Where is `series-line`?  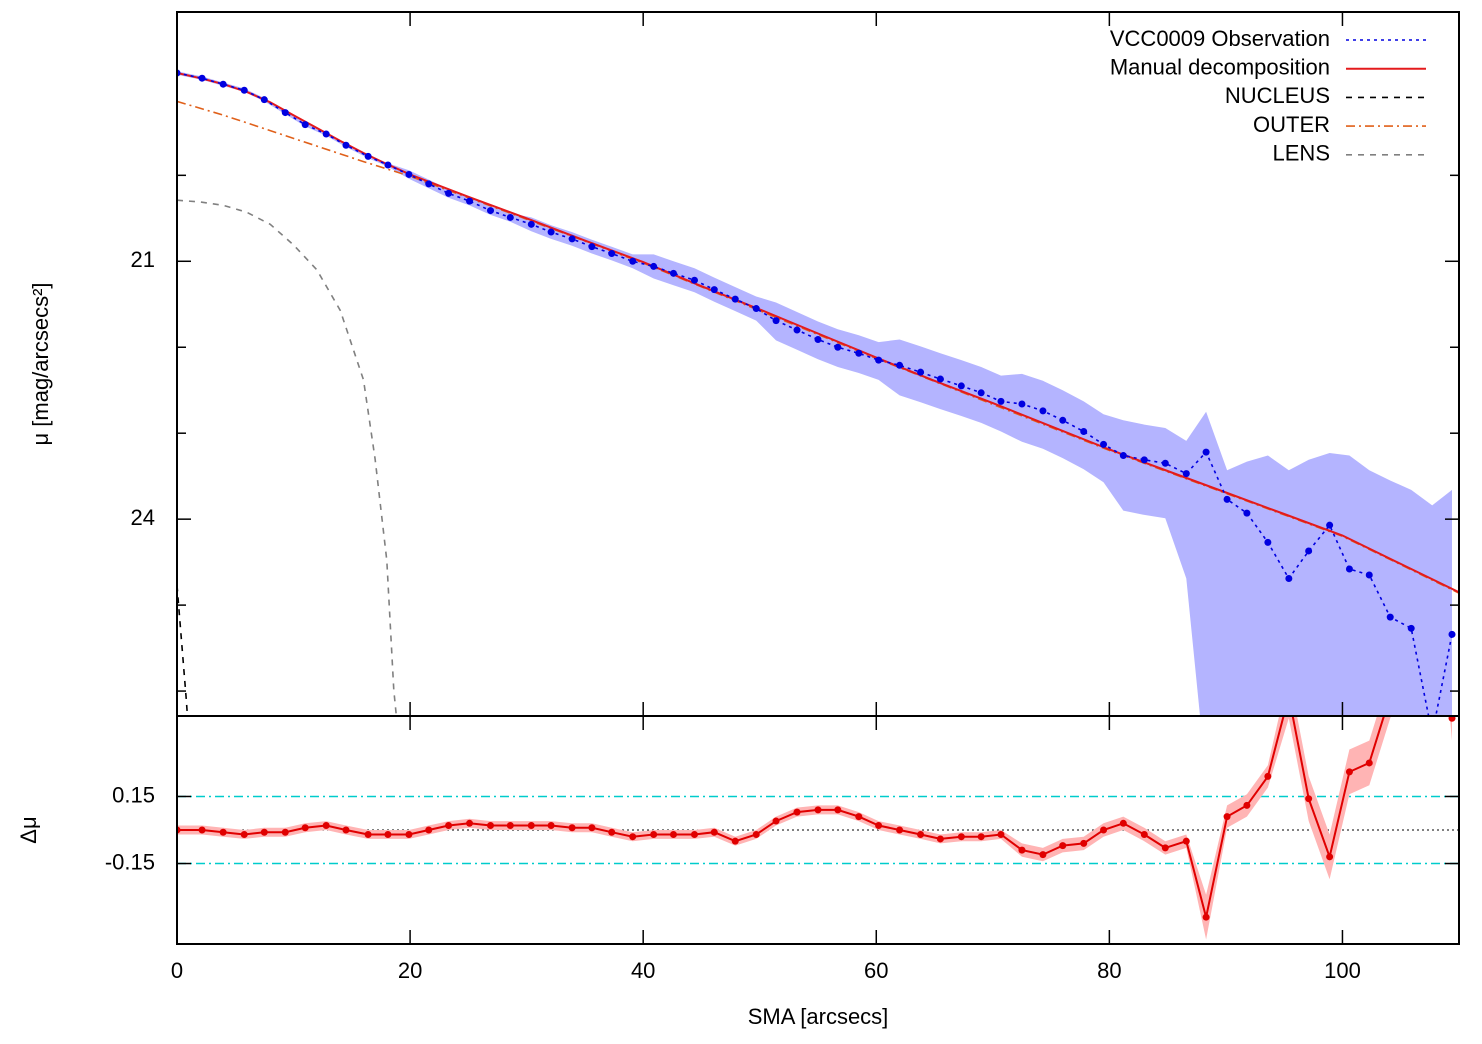
series-line is located at coordinates (287, 457).